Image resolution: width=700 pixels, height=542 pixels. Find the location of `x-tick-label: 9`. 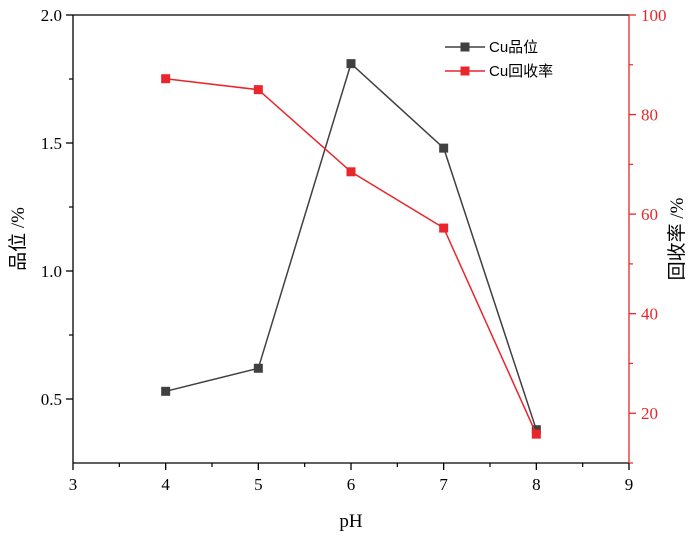

x-tick-label: 9 is located at coordinates (629, 484).